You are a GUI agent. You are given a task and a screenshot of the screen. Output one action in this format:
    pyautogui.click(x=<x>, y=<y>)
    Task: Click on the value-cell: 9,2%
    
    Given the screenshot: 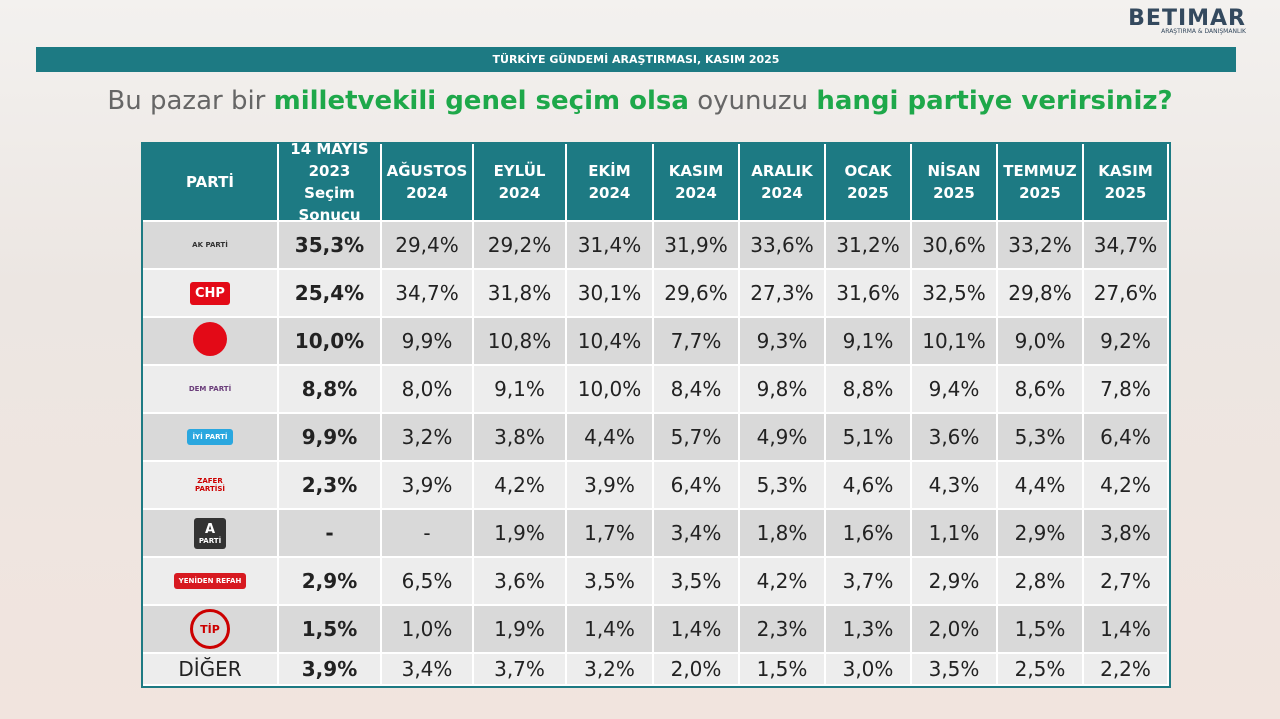 What is the action you would take?
    pyautogui.click(x=1126, y=342)
    